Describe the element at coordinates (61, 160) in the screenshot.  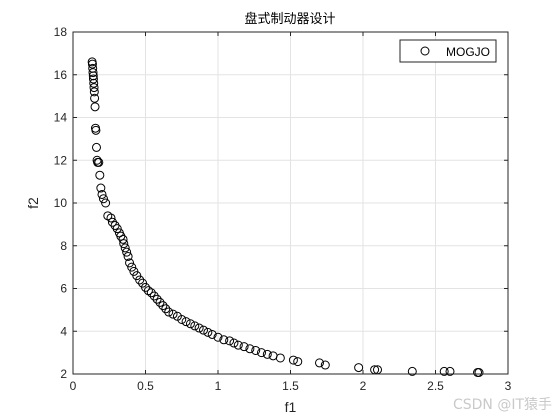
I see `y-tick-label: 12` at that location.